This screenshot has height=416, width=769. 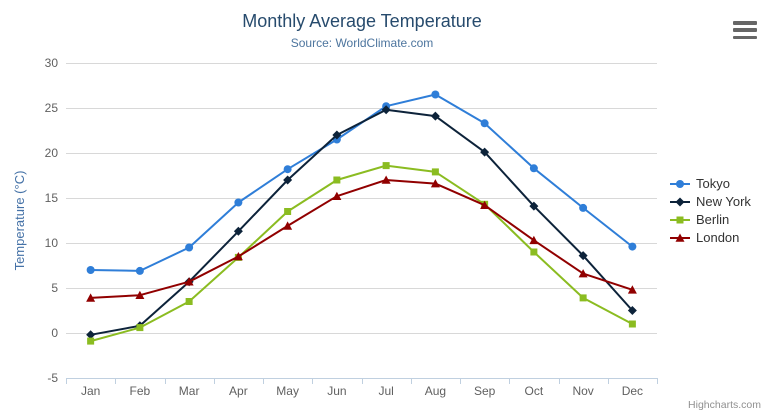 What do you see at coordinates (362, 43) in the screenshot?
I see `chart-subtitle: Source: WorldClimate.com` at bounding box center [362, 43].